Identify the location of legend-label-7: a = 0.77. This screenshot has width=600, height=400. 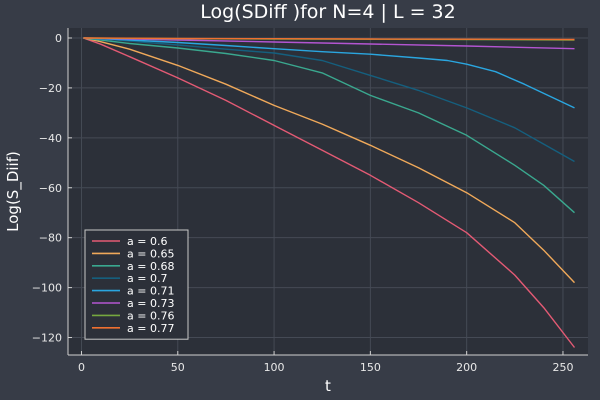
(150, 328).